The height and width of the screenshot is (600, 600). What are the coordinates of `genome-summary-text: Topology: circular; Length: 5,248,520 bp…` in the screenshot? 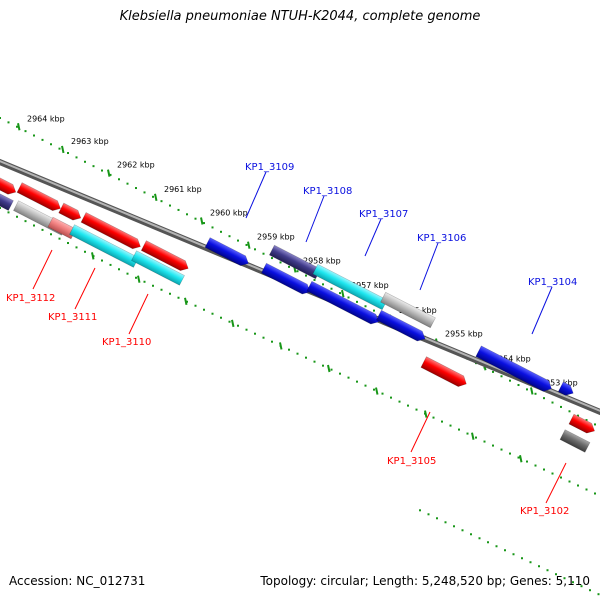 It's located at (425, 581).